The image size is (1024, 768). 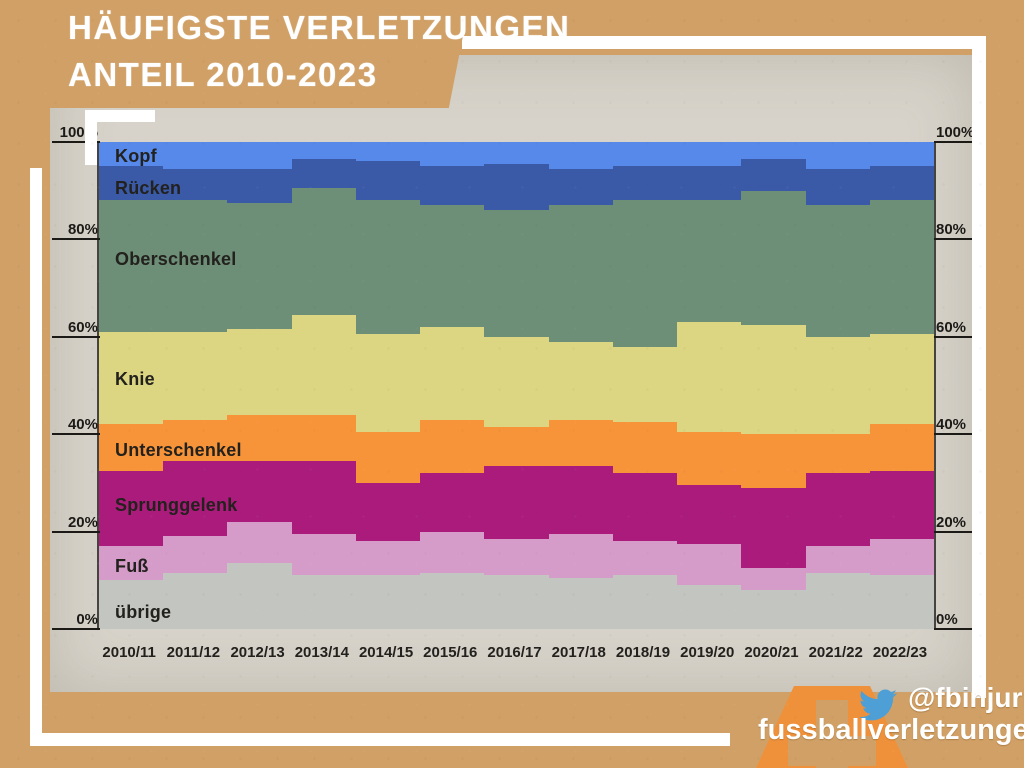 What do you see at coordinates (578, 652) in the screenshot?
I see `x-tick-label: 2017/18` at bounding box center [578, 652].